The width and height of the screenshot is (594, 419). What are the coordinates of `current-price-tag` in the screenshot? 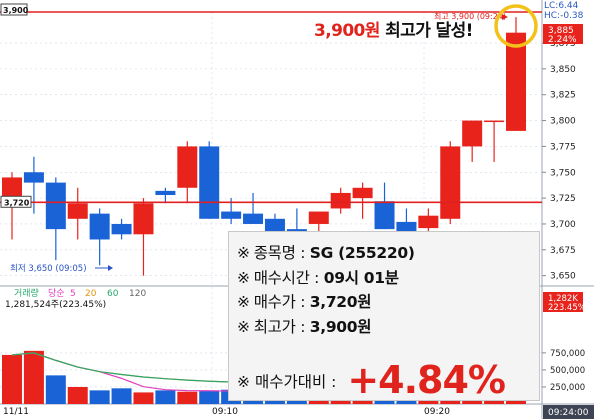 It's located at (563, 34).